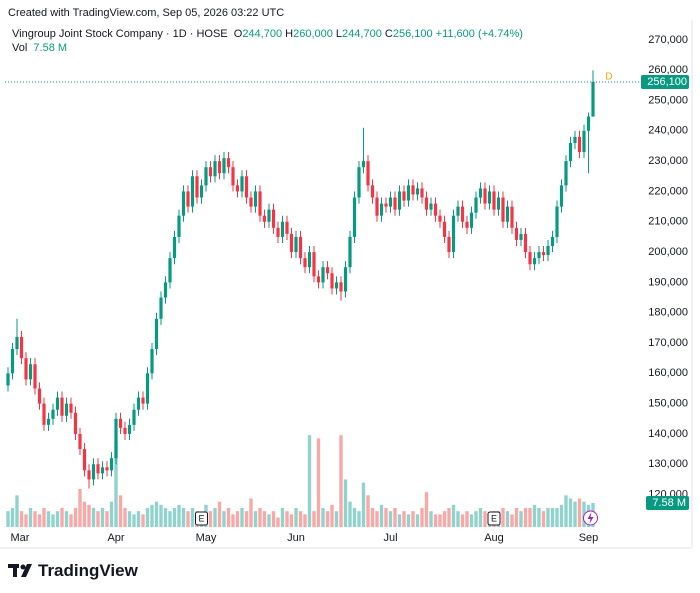 The width and height of the screenshot is (700, 593). What do you see at coordinates (479, 34) in the screenshot?
I see `change: +11,600 (+4.74%)` at bounding box center [479, 34].